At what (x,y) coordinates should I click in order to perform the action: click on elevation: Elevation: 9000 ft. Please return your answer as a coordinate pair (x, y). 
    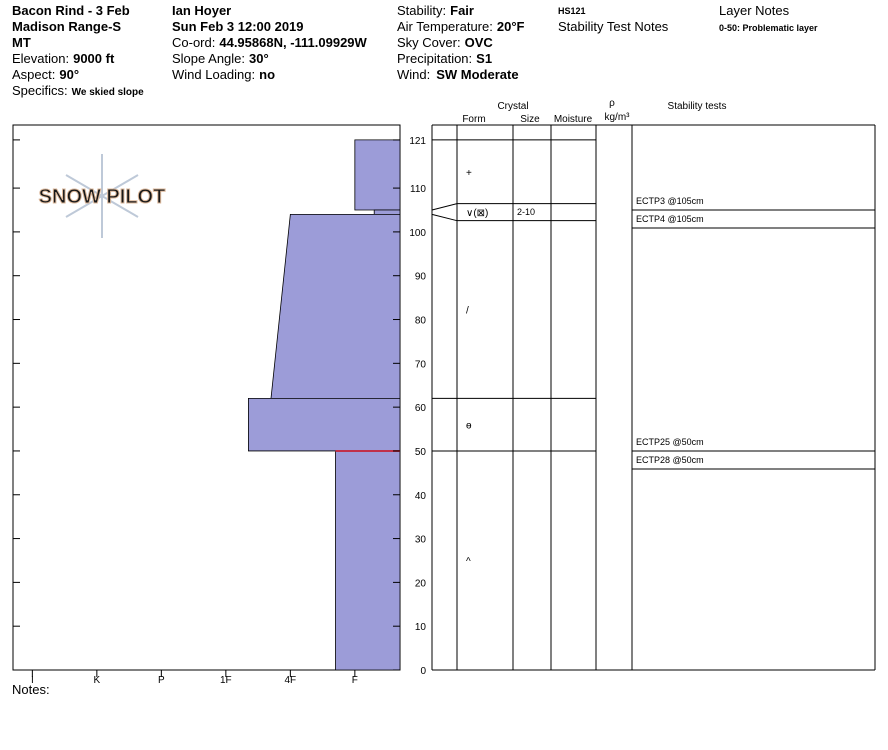
    Looking at the image, I should click on (63, 58).